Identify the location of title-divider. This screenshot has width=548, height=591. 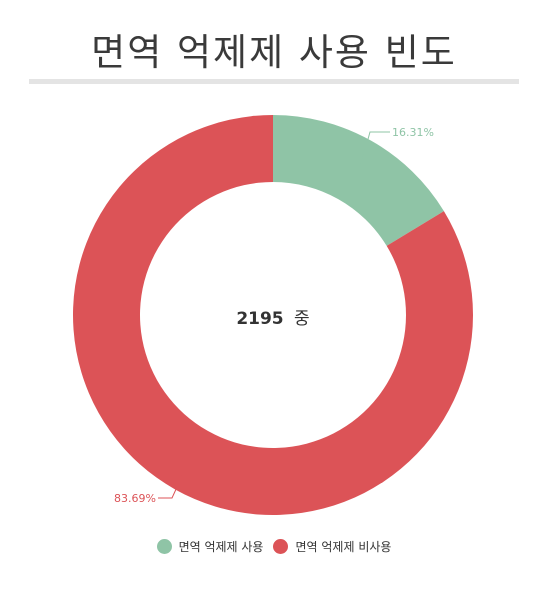
(274, 81).